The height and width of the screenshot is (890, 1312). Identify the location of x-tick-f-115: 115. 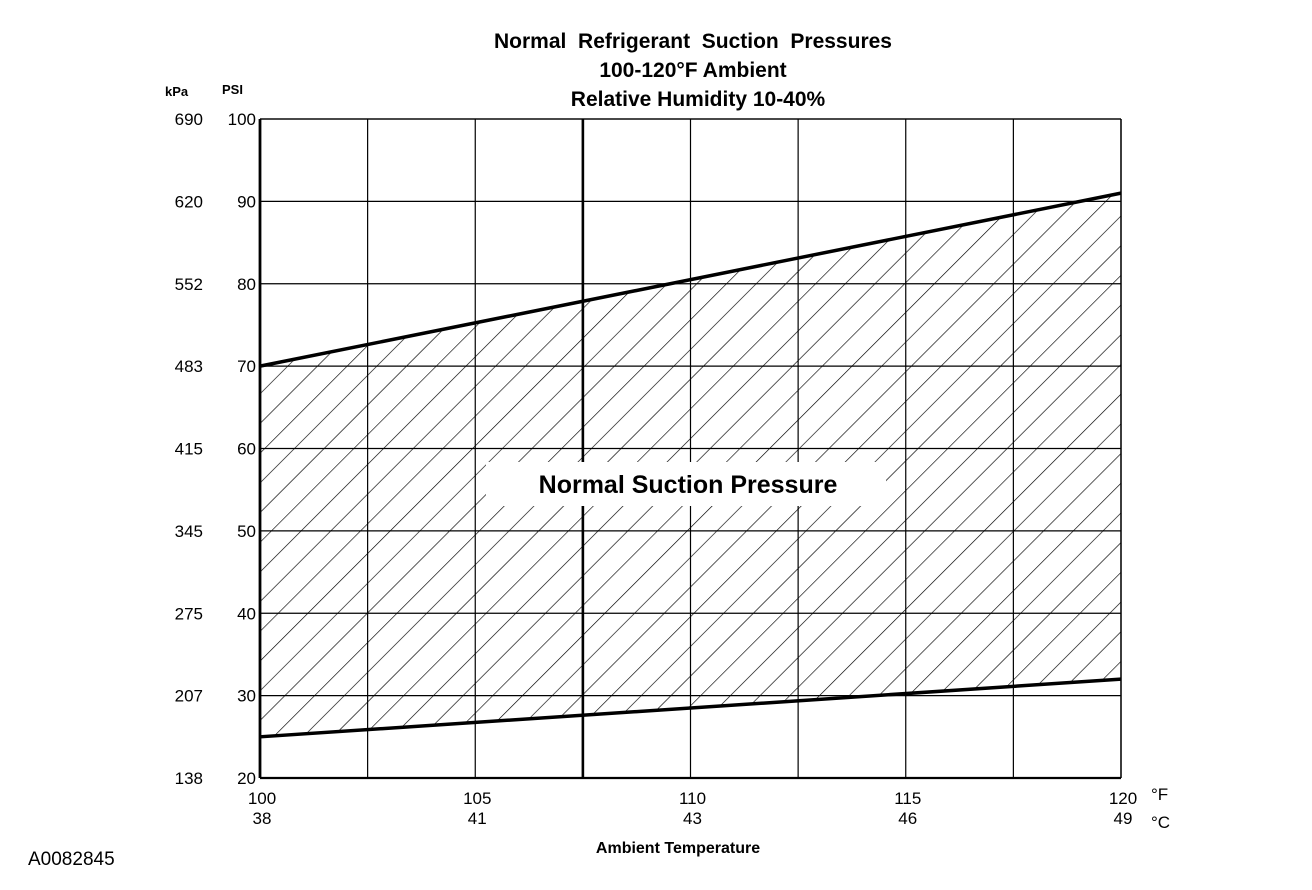
(907, 798).